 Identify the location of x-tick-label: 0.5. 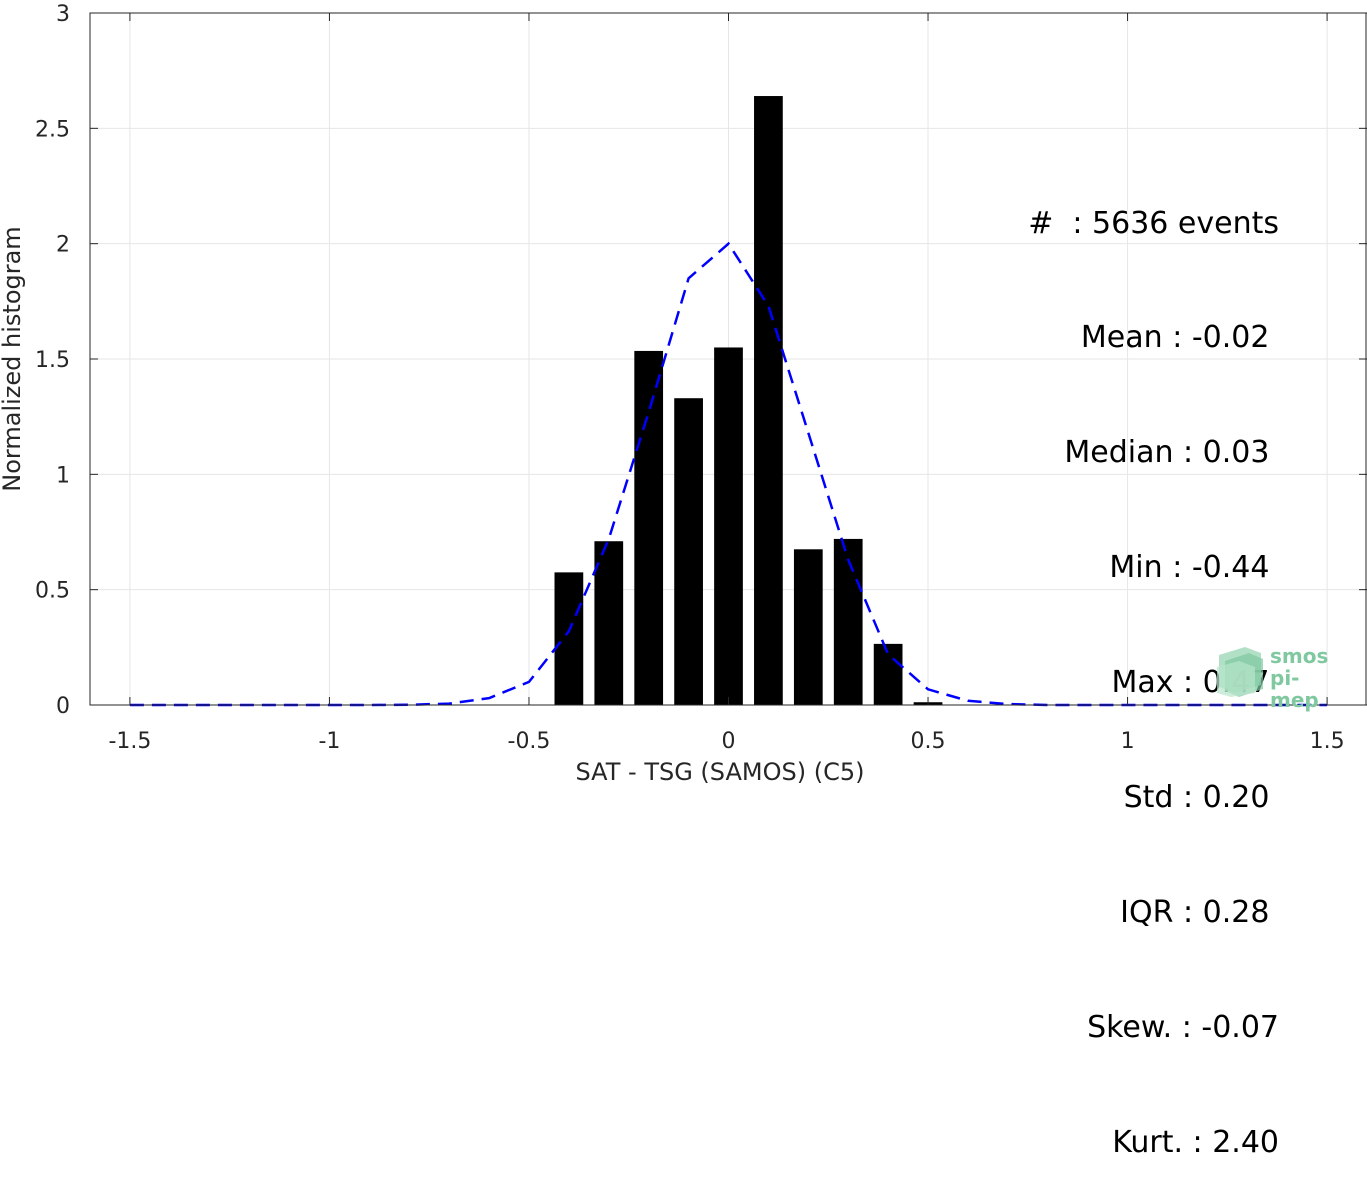
(928, 741).